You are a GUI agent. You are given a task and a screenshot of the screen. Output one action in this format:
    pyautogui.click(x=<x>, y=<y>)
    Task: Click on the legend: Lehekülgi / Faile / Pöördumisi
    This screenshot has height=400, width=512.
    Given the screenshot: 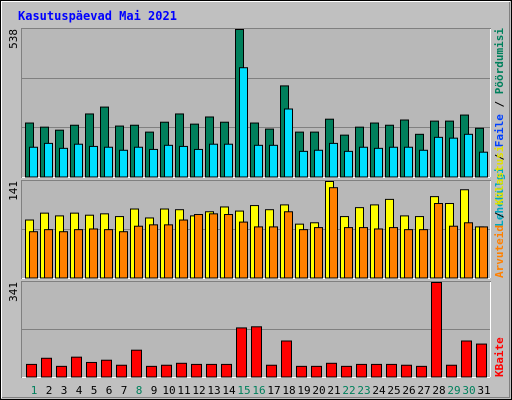 What is the action you would take?
    pyautogui.click(x=499, y=127)
    